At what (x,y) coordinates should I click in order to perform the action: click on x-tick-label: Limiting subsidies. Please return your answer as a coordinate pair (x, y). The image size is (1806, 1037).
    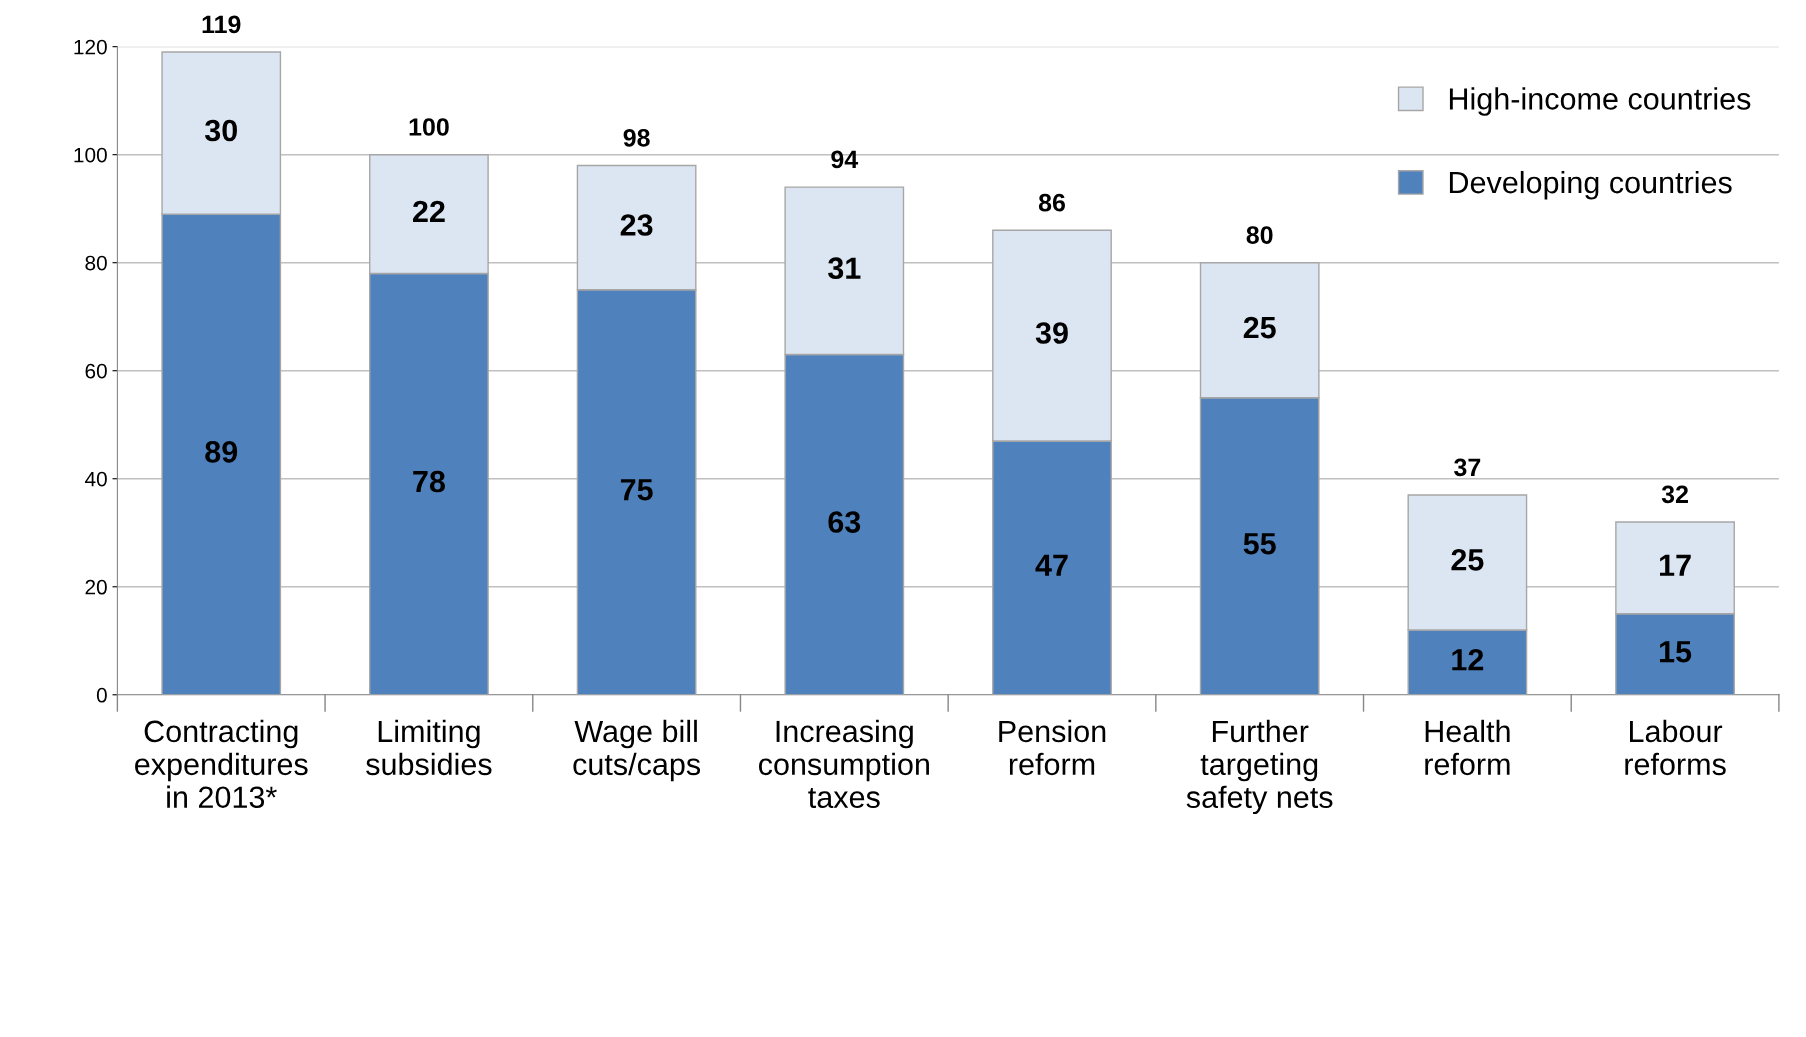
    Looking at the image, I should click on (429, 747).